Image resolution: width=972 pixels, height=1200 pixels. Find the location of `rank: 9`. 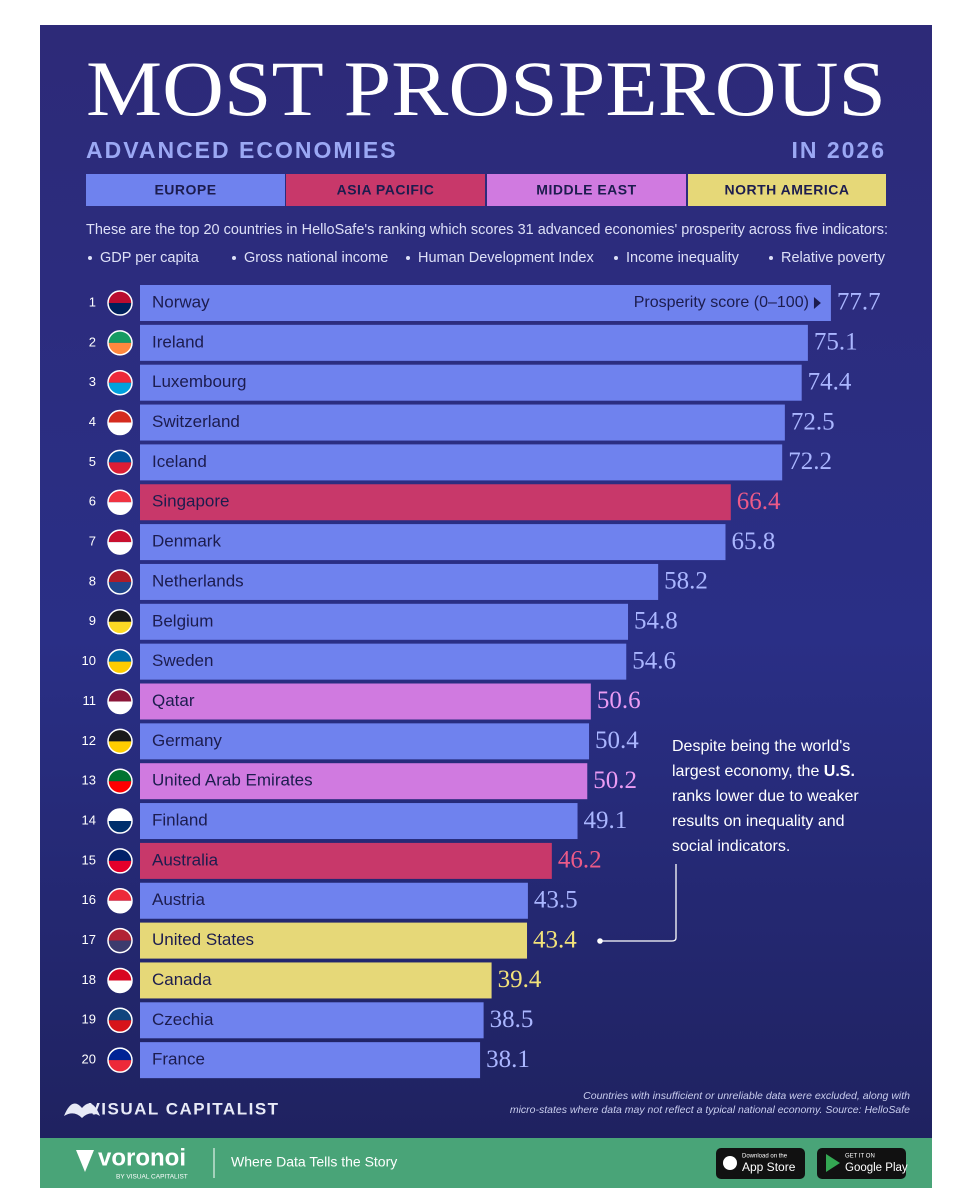

rank: 9 is located at coordinates (92, 620).